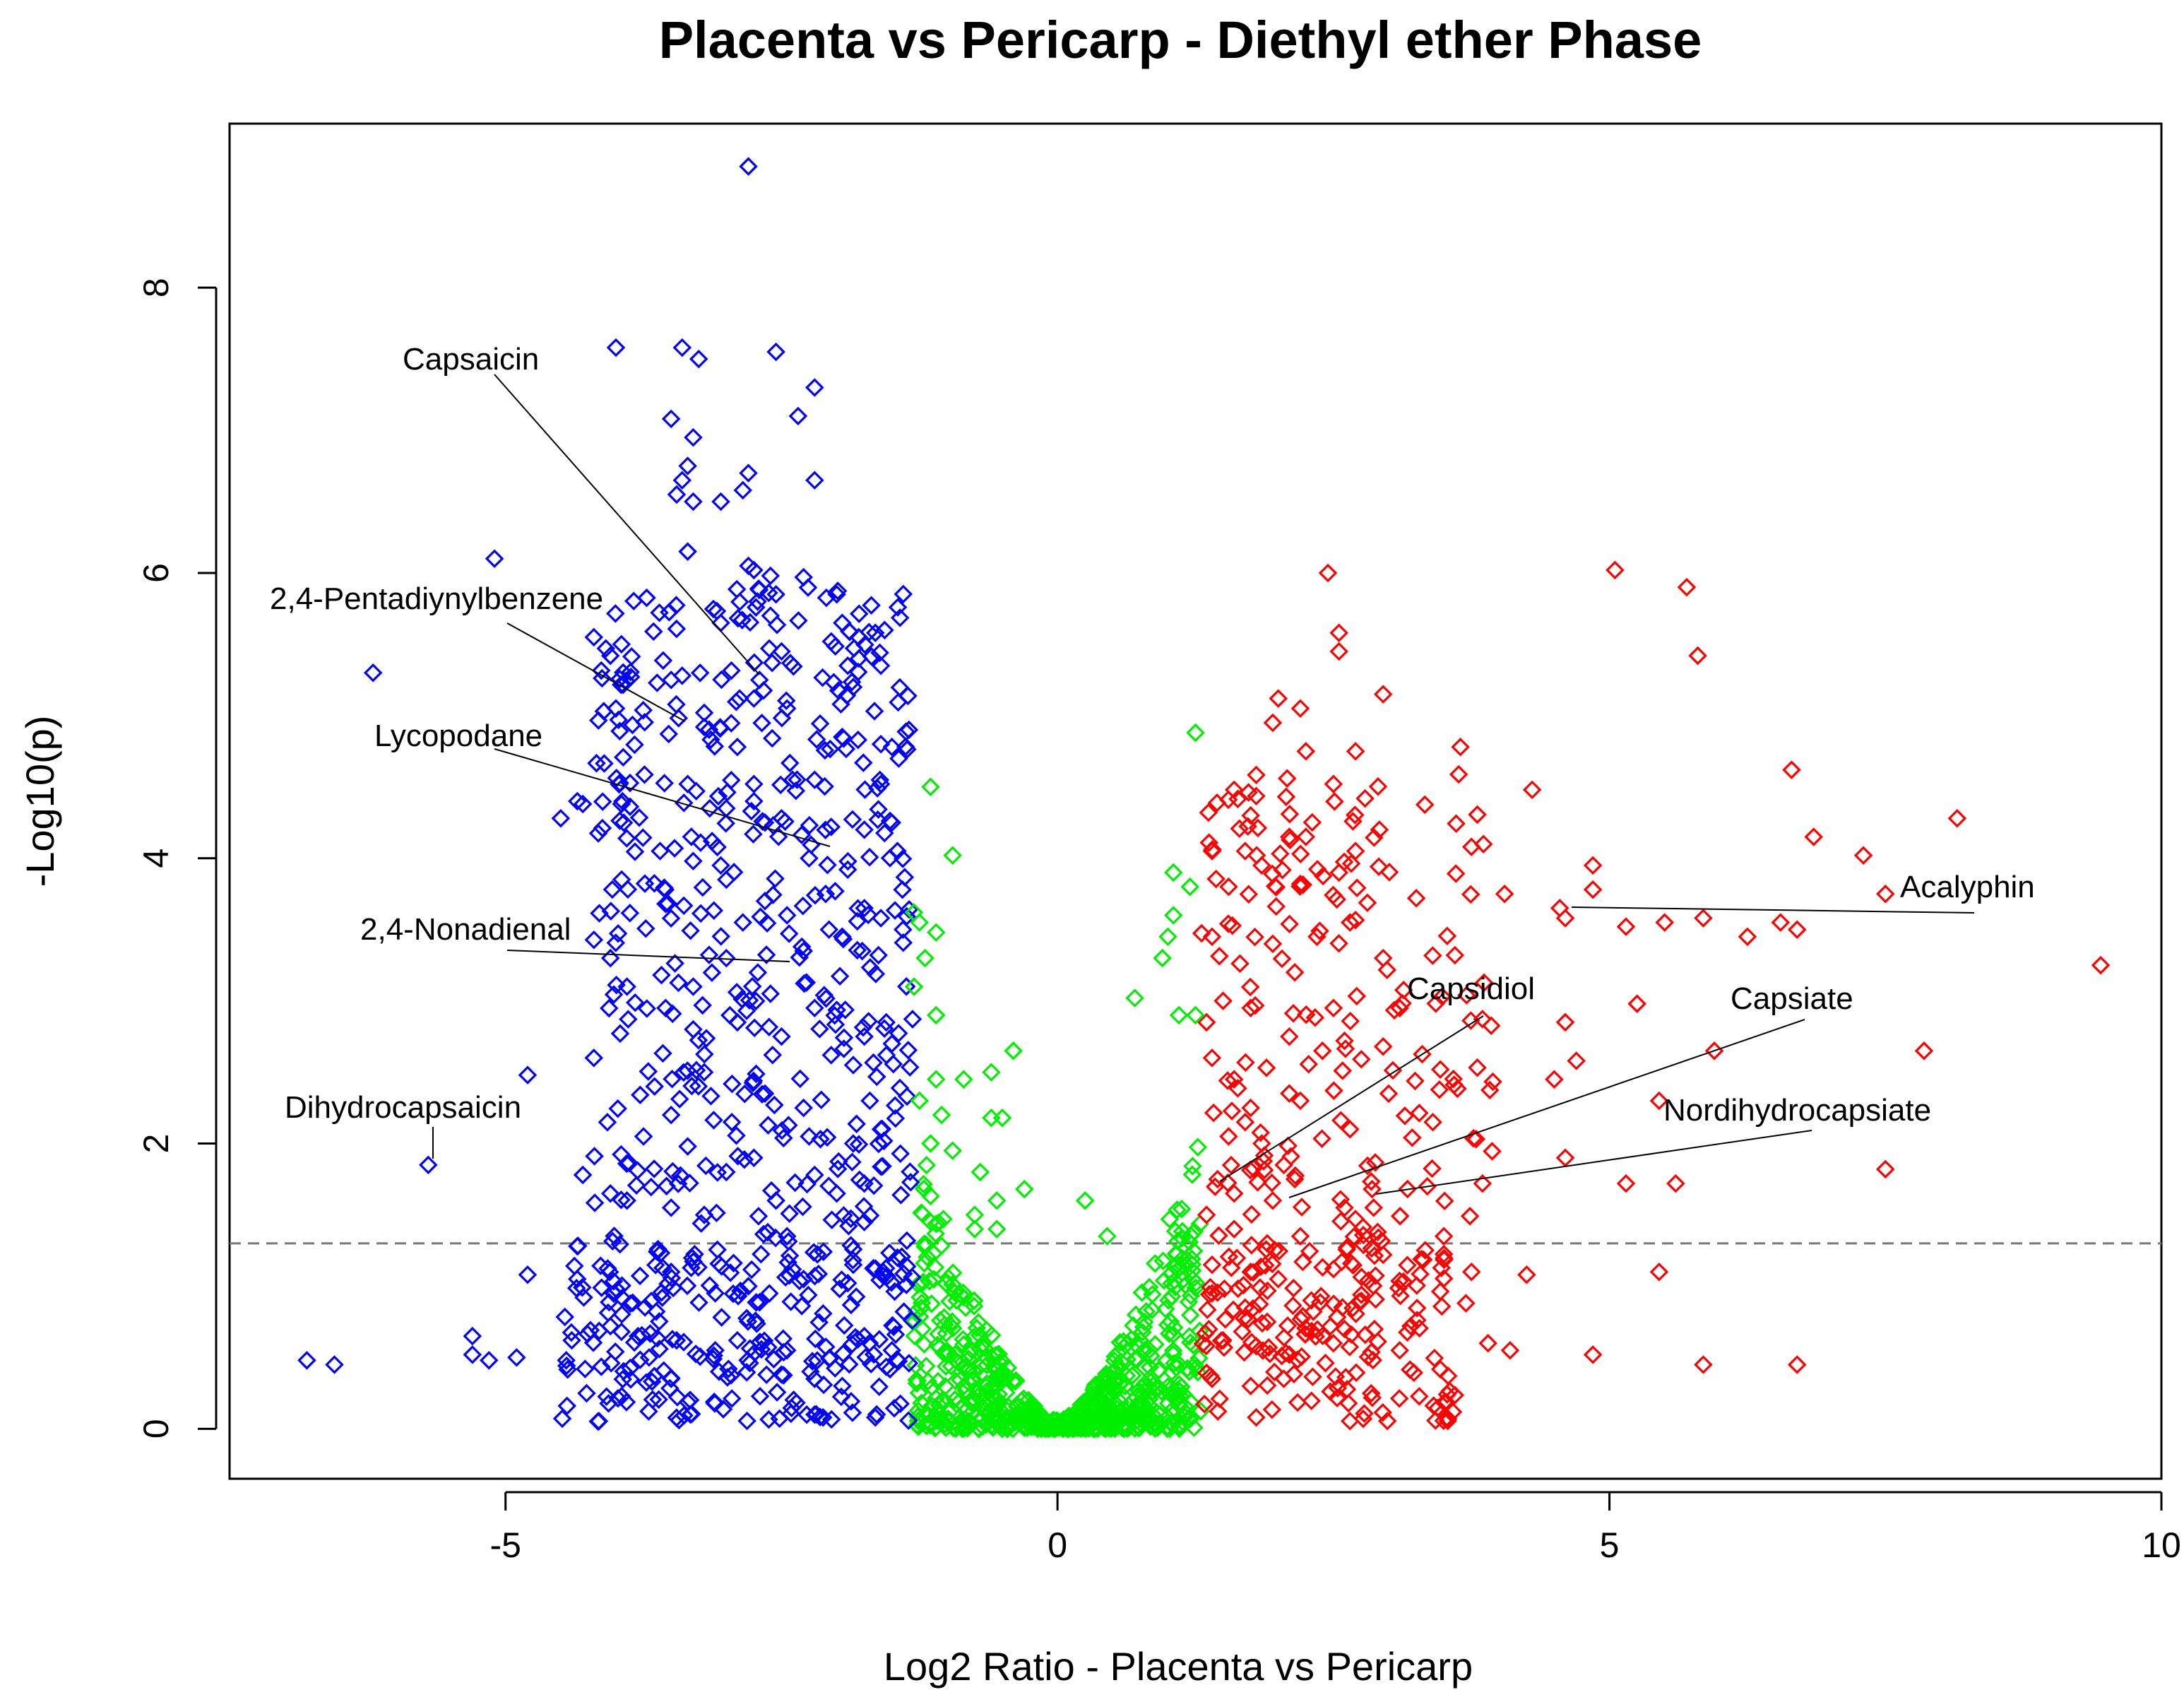  Describe the element at coordinates (156, 1428) in the screenshot. I see `y-tick-label: 0` at that location.